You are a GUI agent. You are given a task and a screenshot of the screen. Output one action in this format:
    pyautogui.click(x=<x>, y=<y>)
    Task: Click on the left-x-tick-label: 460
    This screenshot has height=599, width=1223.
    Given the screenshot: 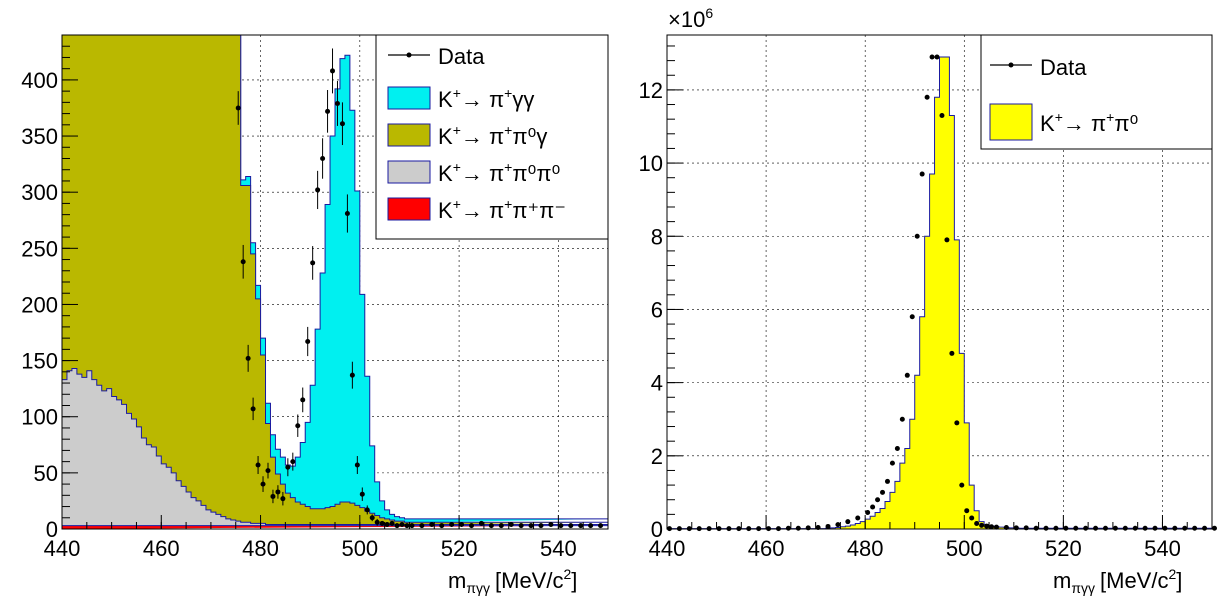 What is the action you would take?
    pyautogui.click(x=161, y=548)
    